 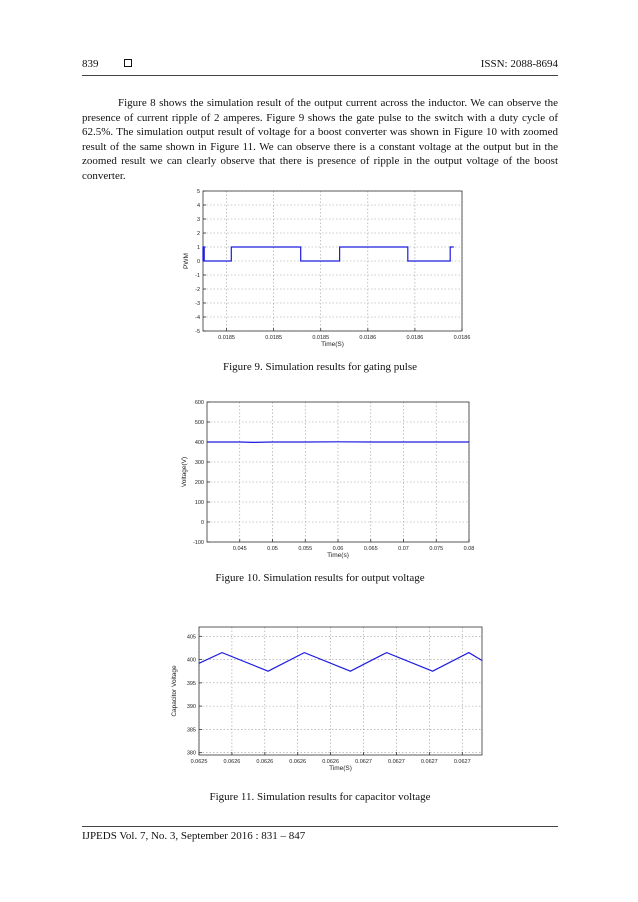 What do you see at coordinates (191, 730) in the screenshot?
I see `y-tick-label: 385` at bounding box center [191, 730].